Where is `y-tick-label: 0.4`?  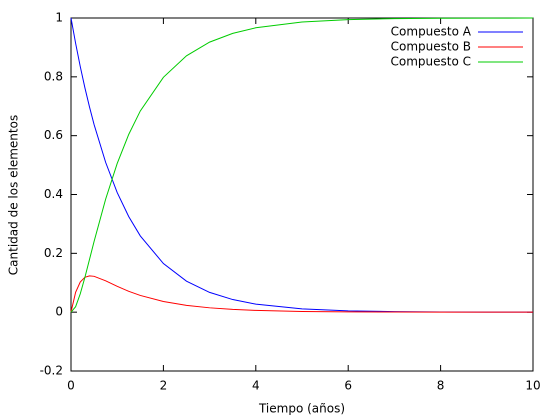
y-tick-label: 0.4 is located at coordinates (53, 194).